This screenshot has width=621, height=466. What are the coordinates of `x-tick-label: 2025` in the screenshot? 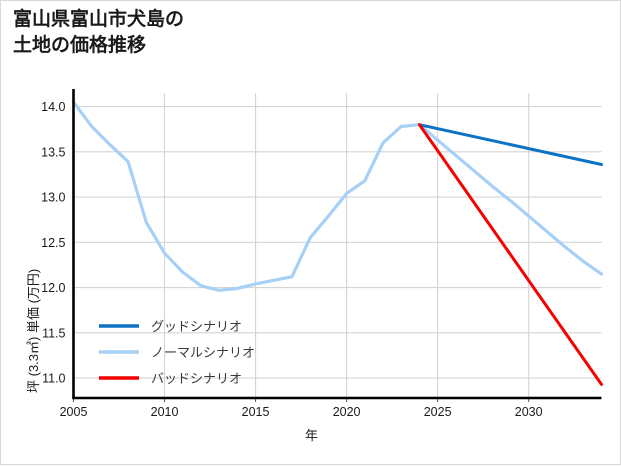 It's located at (438, 412).